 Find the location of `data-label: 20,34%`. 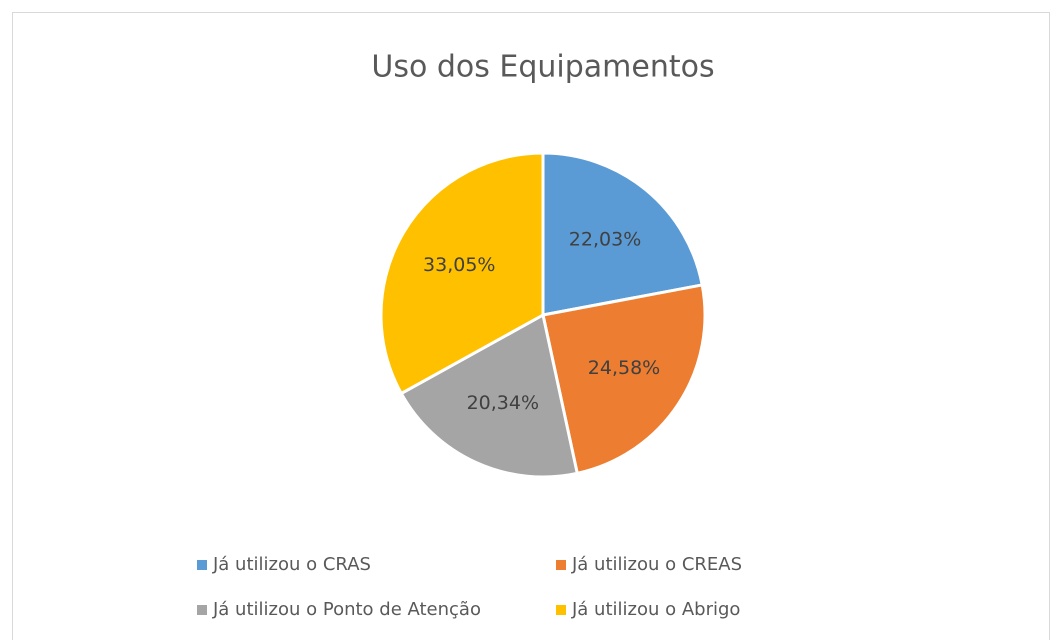

data-label: 20,34% is located at coordinates (503, 403).